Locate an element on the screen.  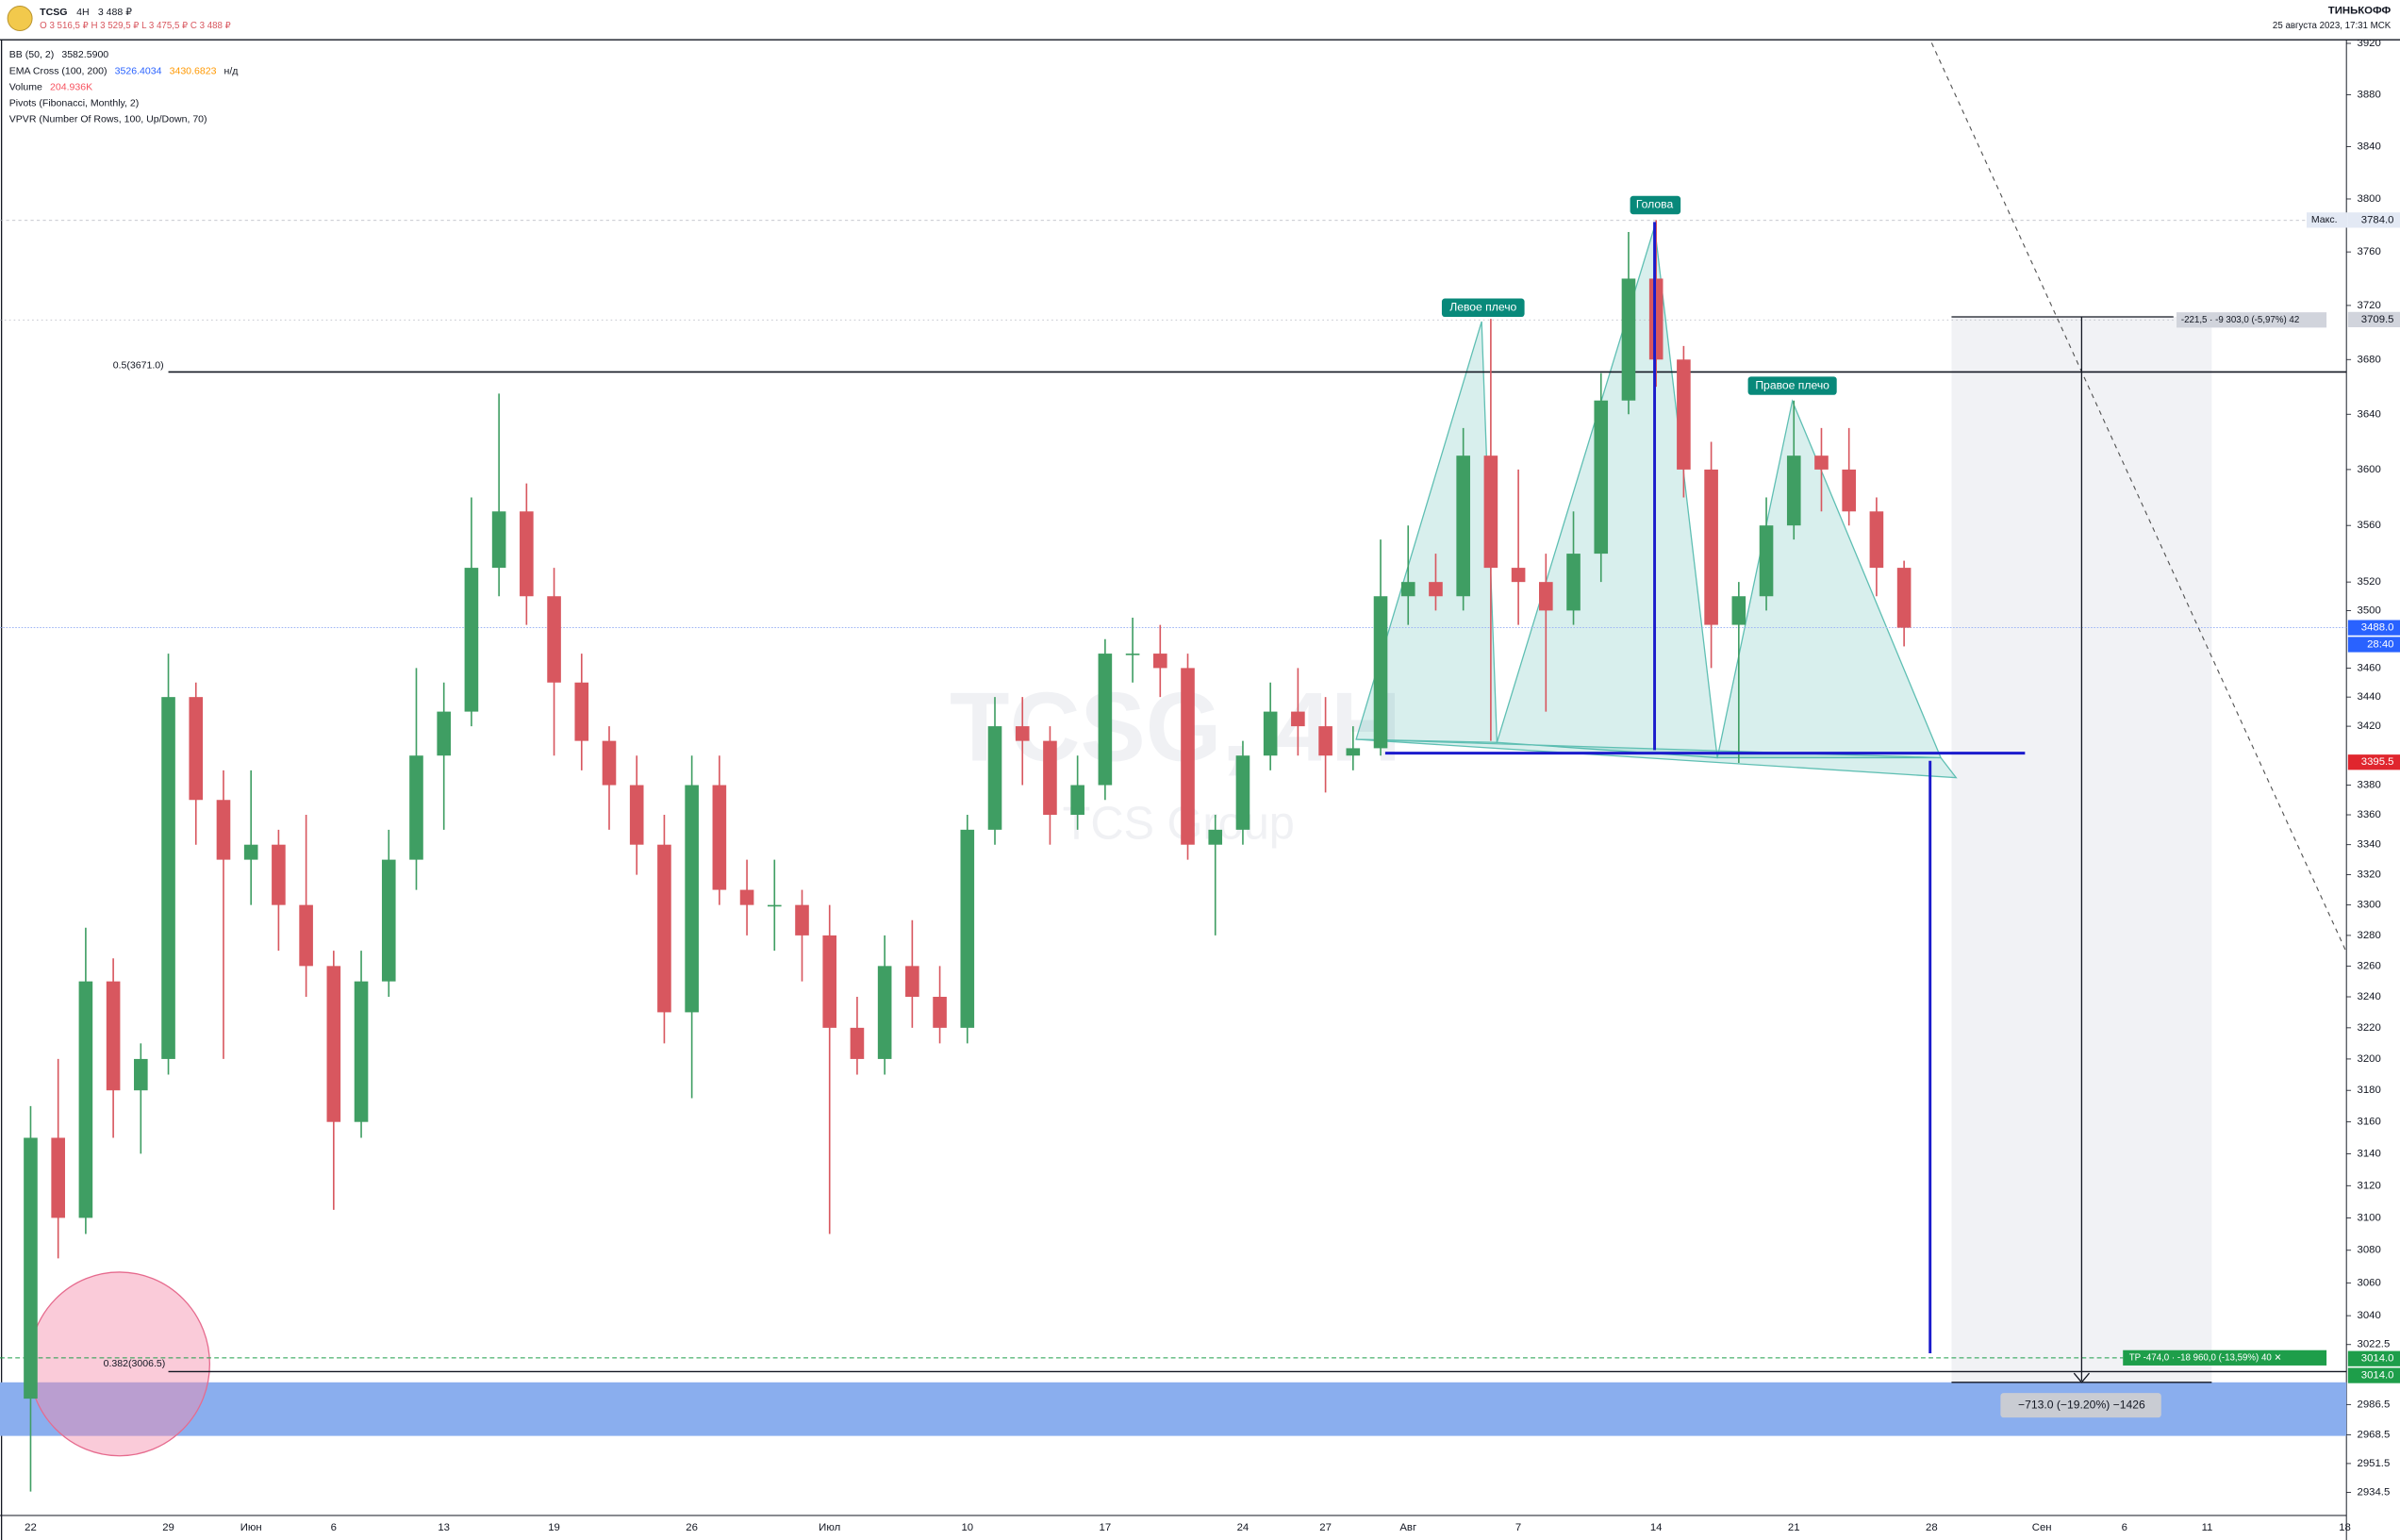
indicator-name: Volume is located at coordinates (25, 86).